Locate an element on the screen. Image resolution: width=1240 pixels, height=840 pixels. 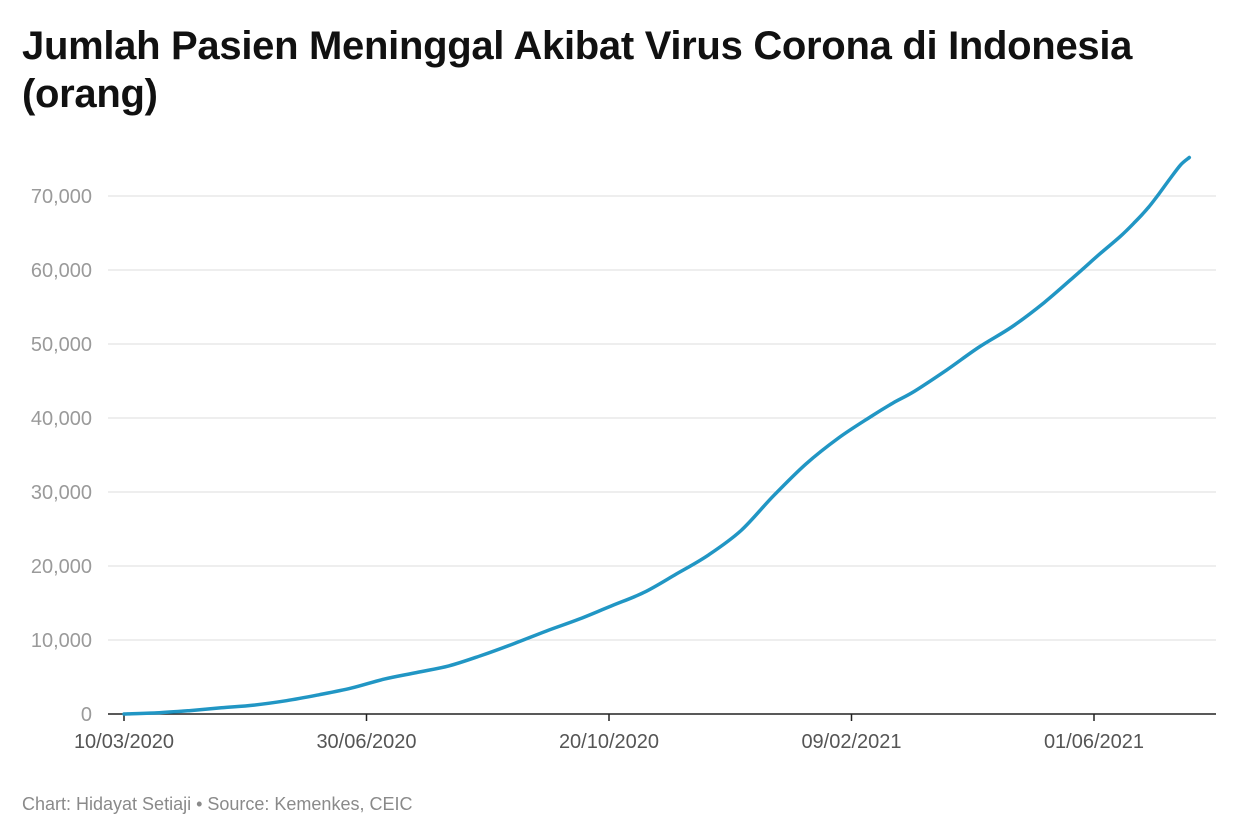
y-tick-label: 20,000 is located at coordinates (61, 567).